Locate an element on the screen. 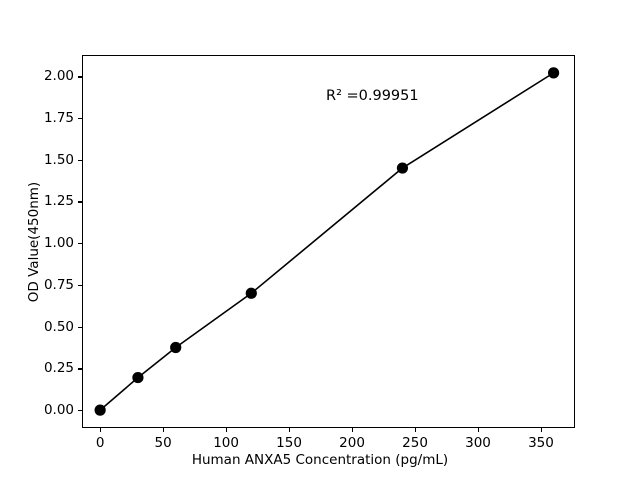  y-axis-label-wrapper: OD Value(450nm) is located at coordinates (21, 241).